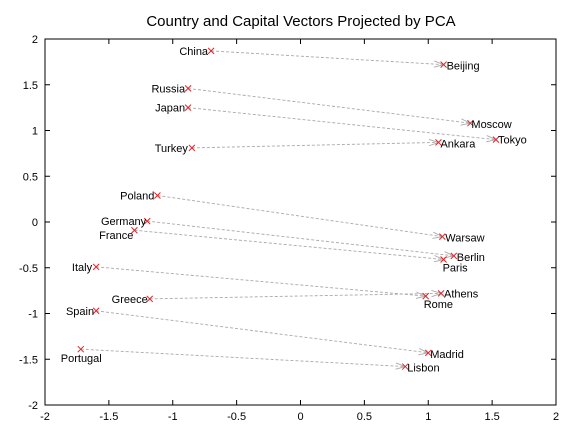  I want to click on label-greece: Greece, so click(130, 300).